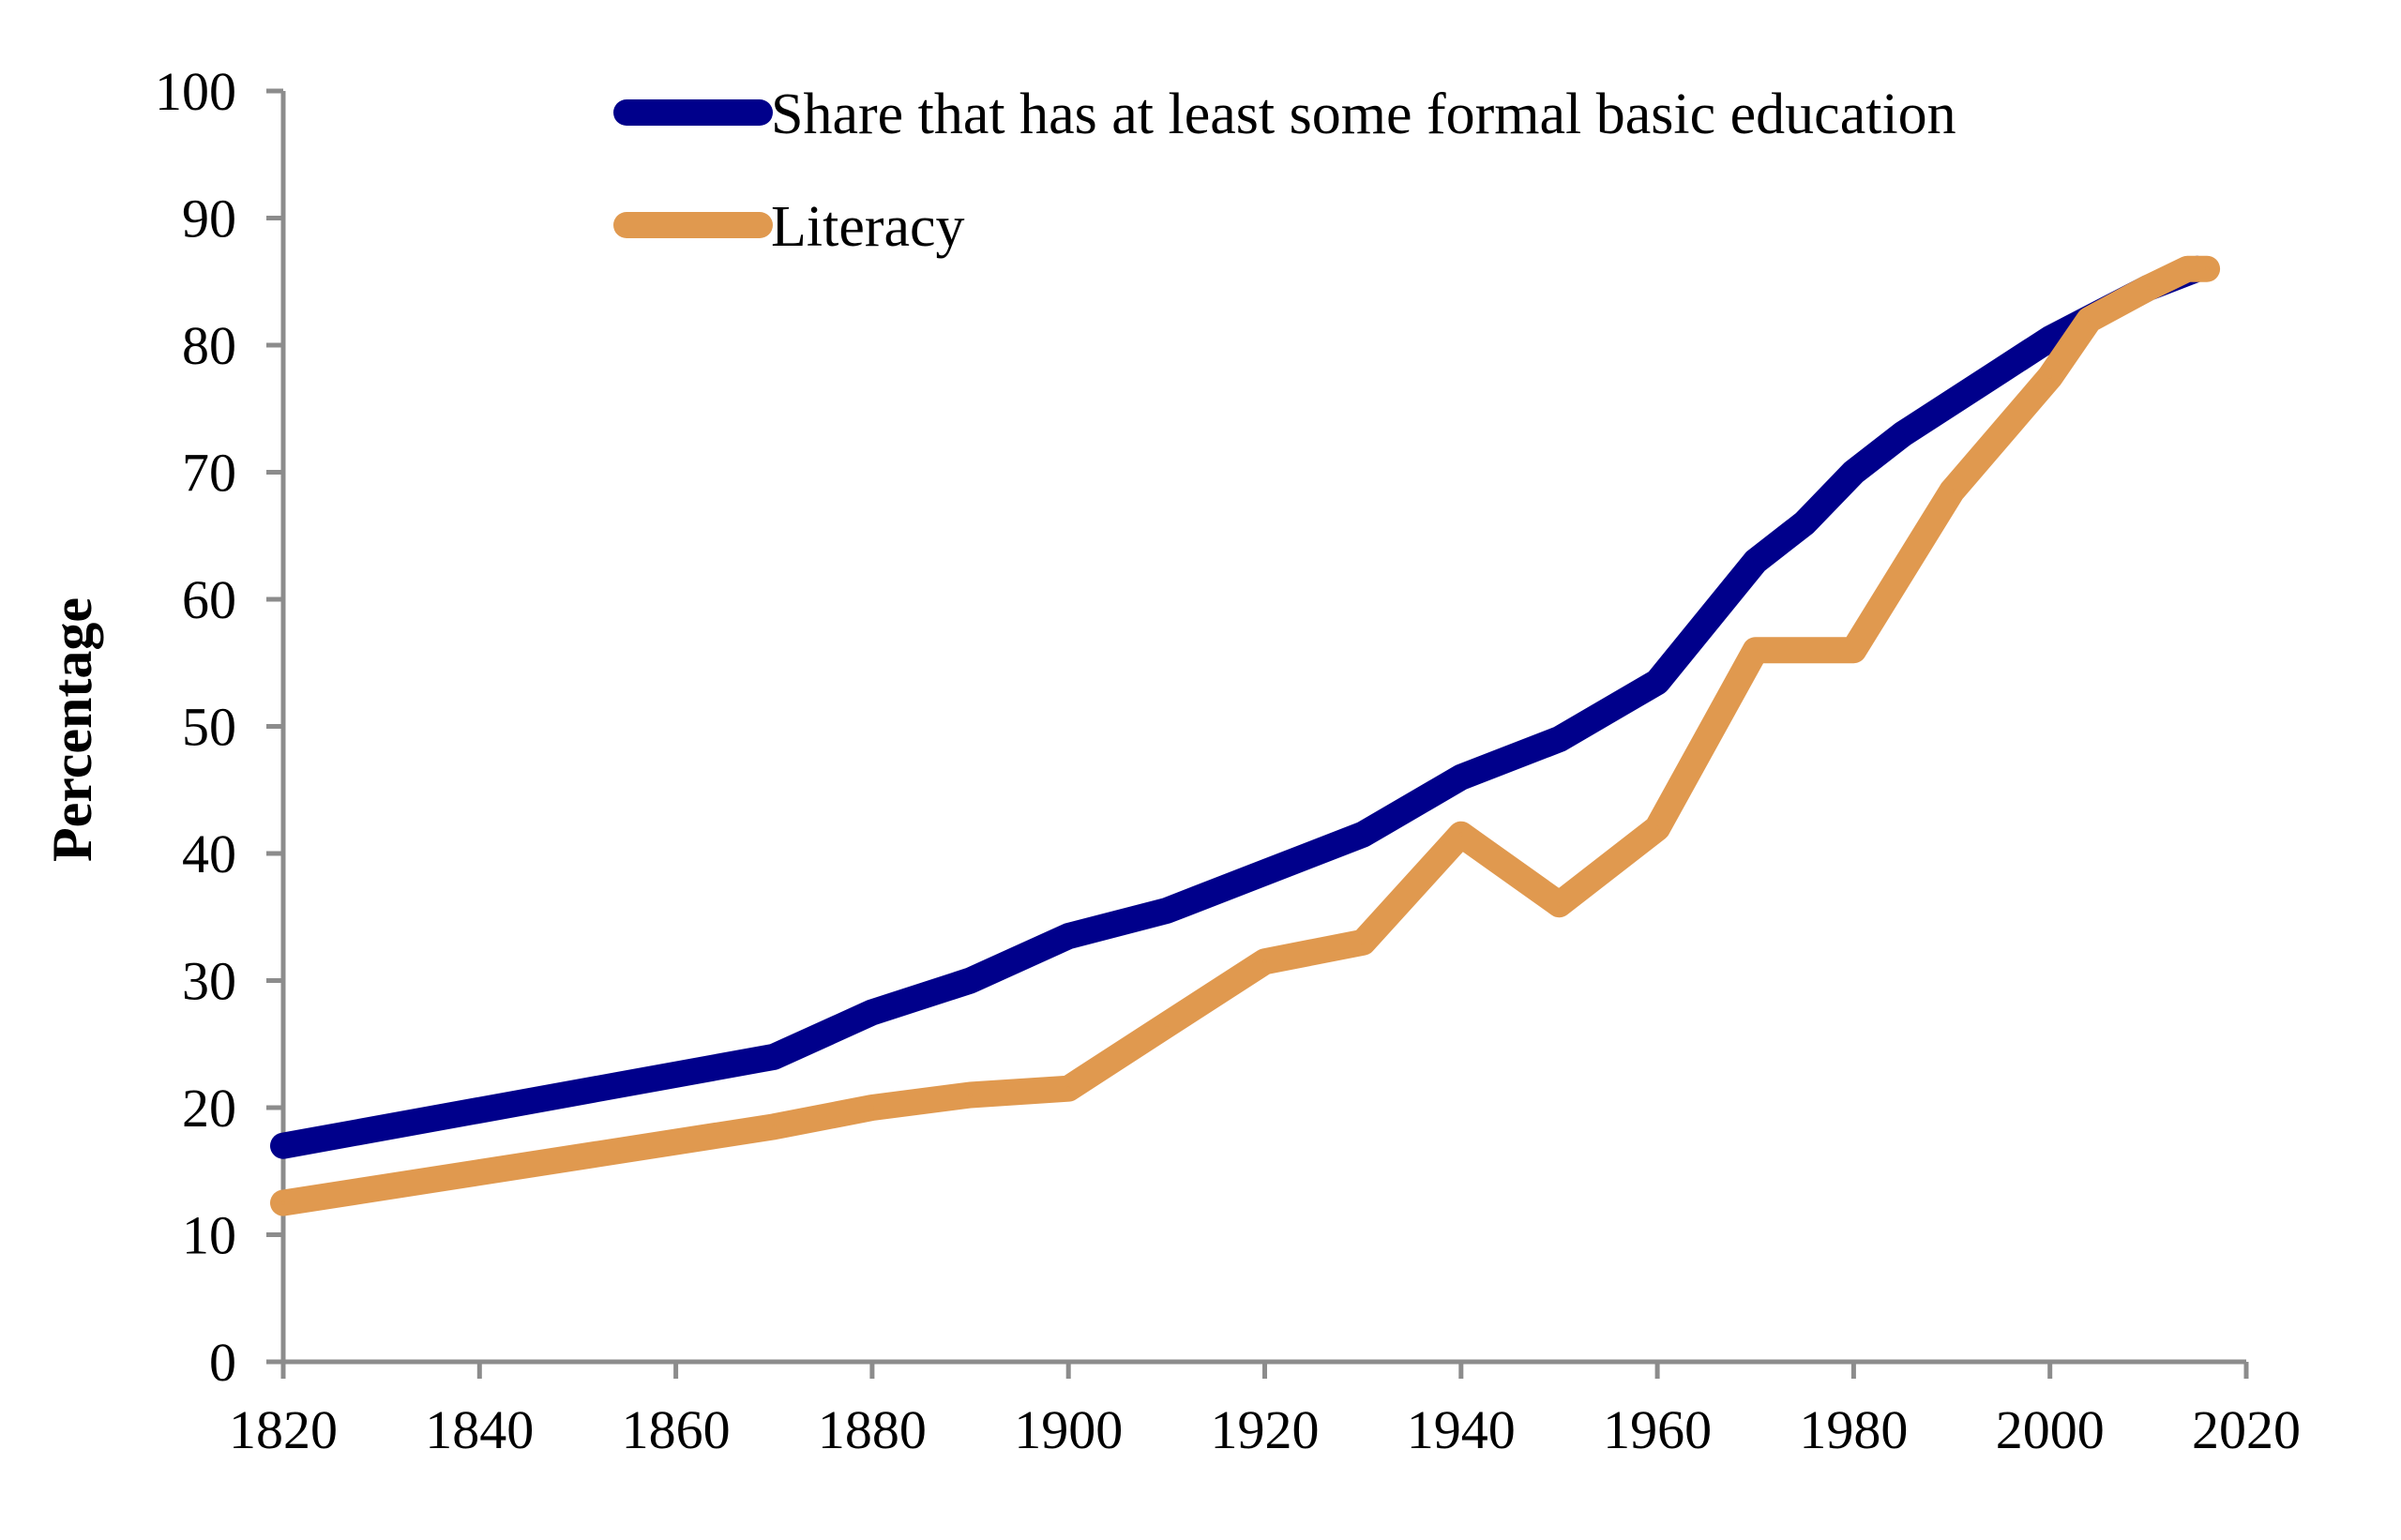 The image size is (2401, 1540). I want to click on y-axis-title: Percentage, so click(72, 729).